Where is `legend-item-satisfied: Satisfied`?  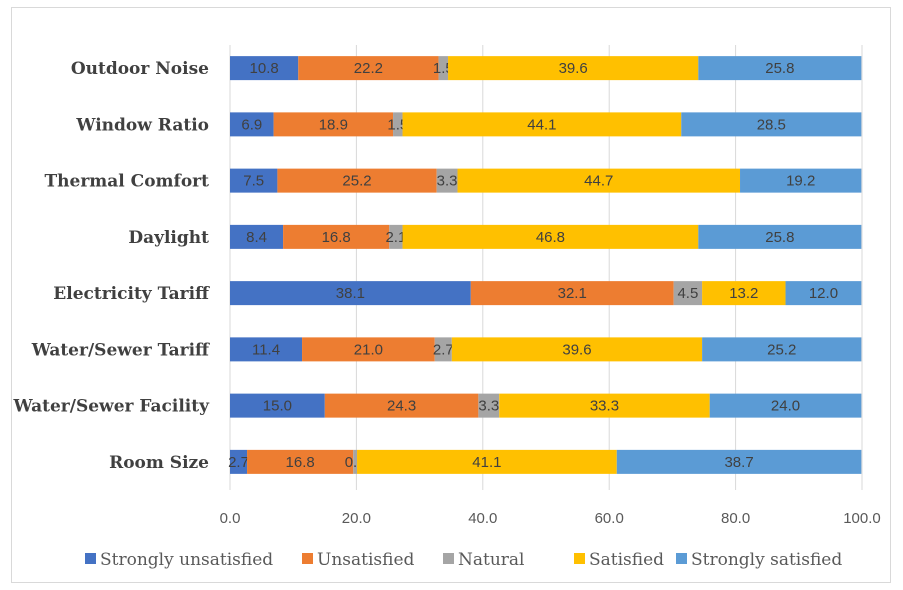
legend-item-satisfied: Satisfied is located at coordinates (619, 560).